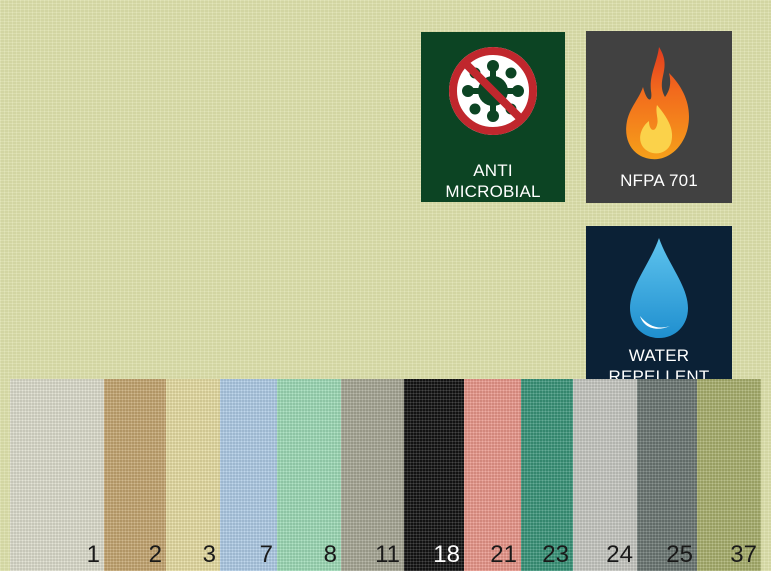 The height and width of the screenshot is (571, 771). What do you see at coordinates (266, 554) in the screenshot?
I see `swatch-number: 7` at bounding box center [266, 554].